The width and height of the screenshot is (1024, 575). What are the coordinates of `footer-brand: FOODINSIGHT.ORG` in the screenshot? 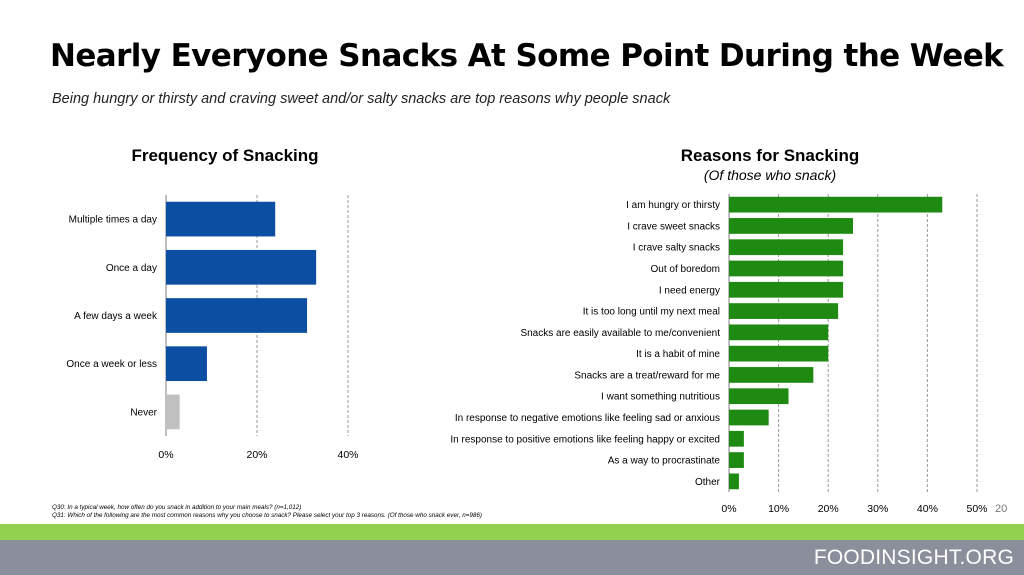 It's located at (913, 557).